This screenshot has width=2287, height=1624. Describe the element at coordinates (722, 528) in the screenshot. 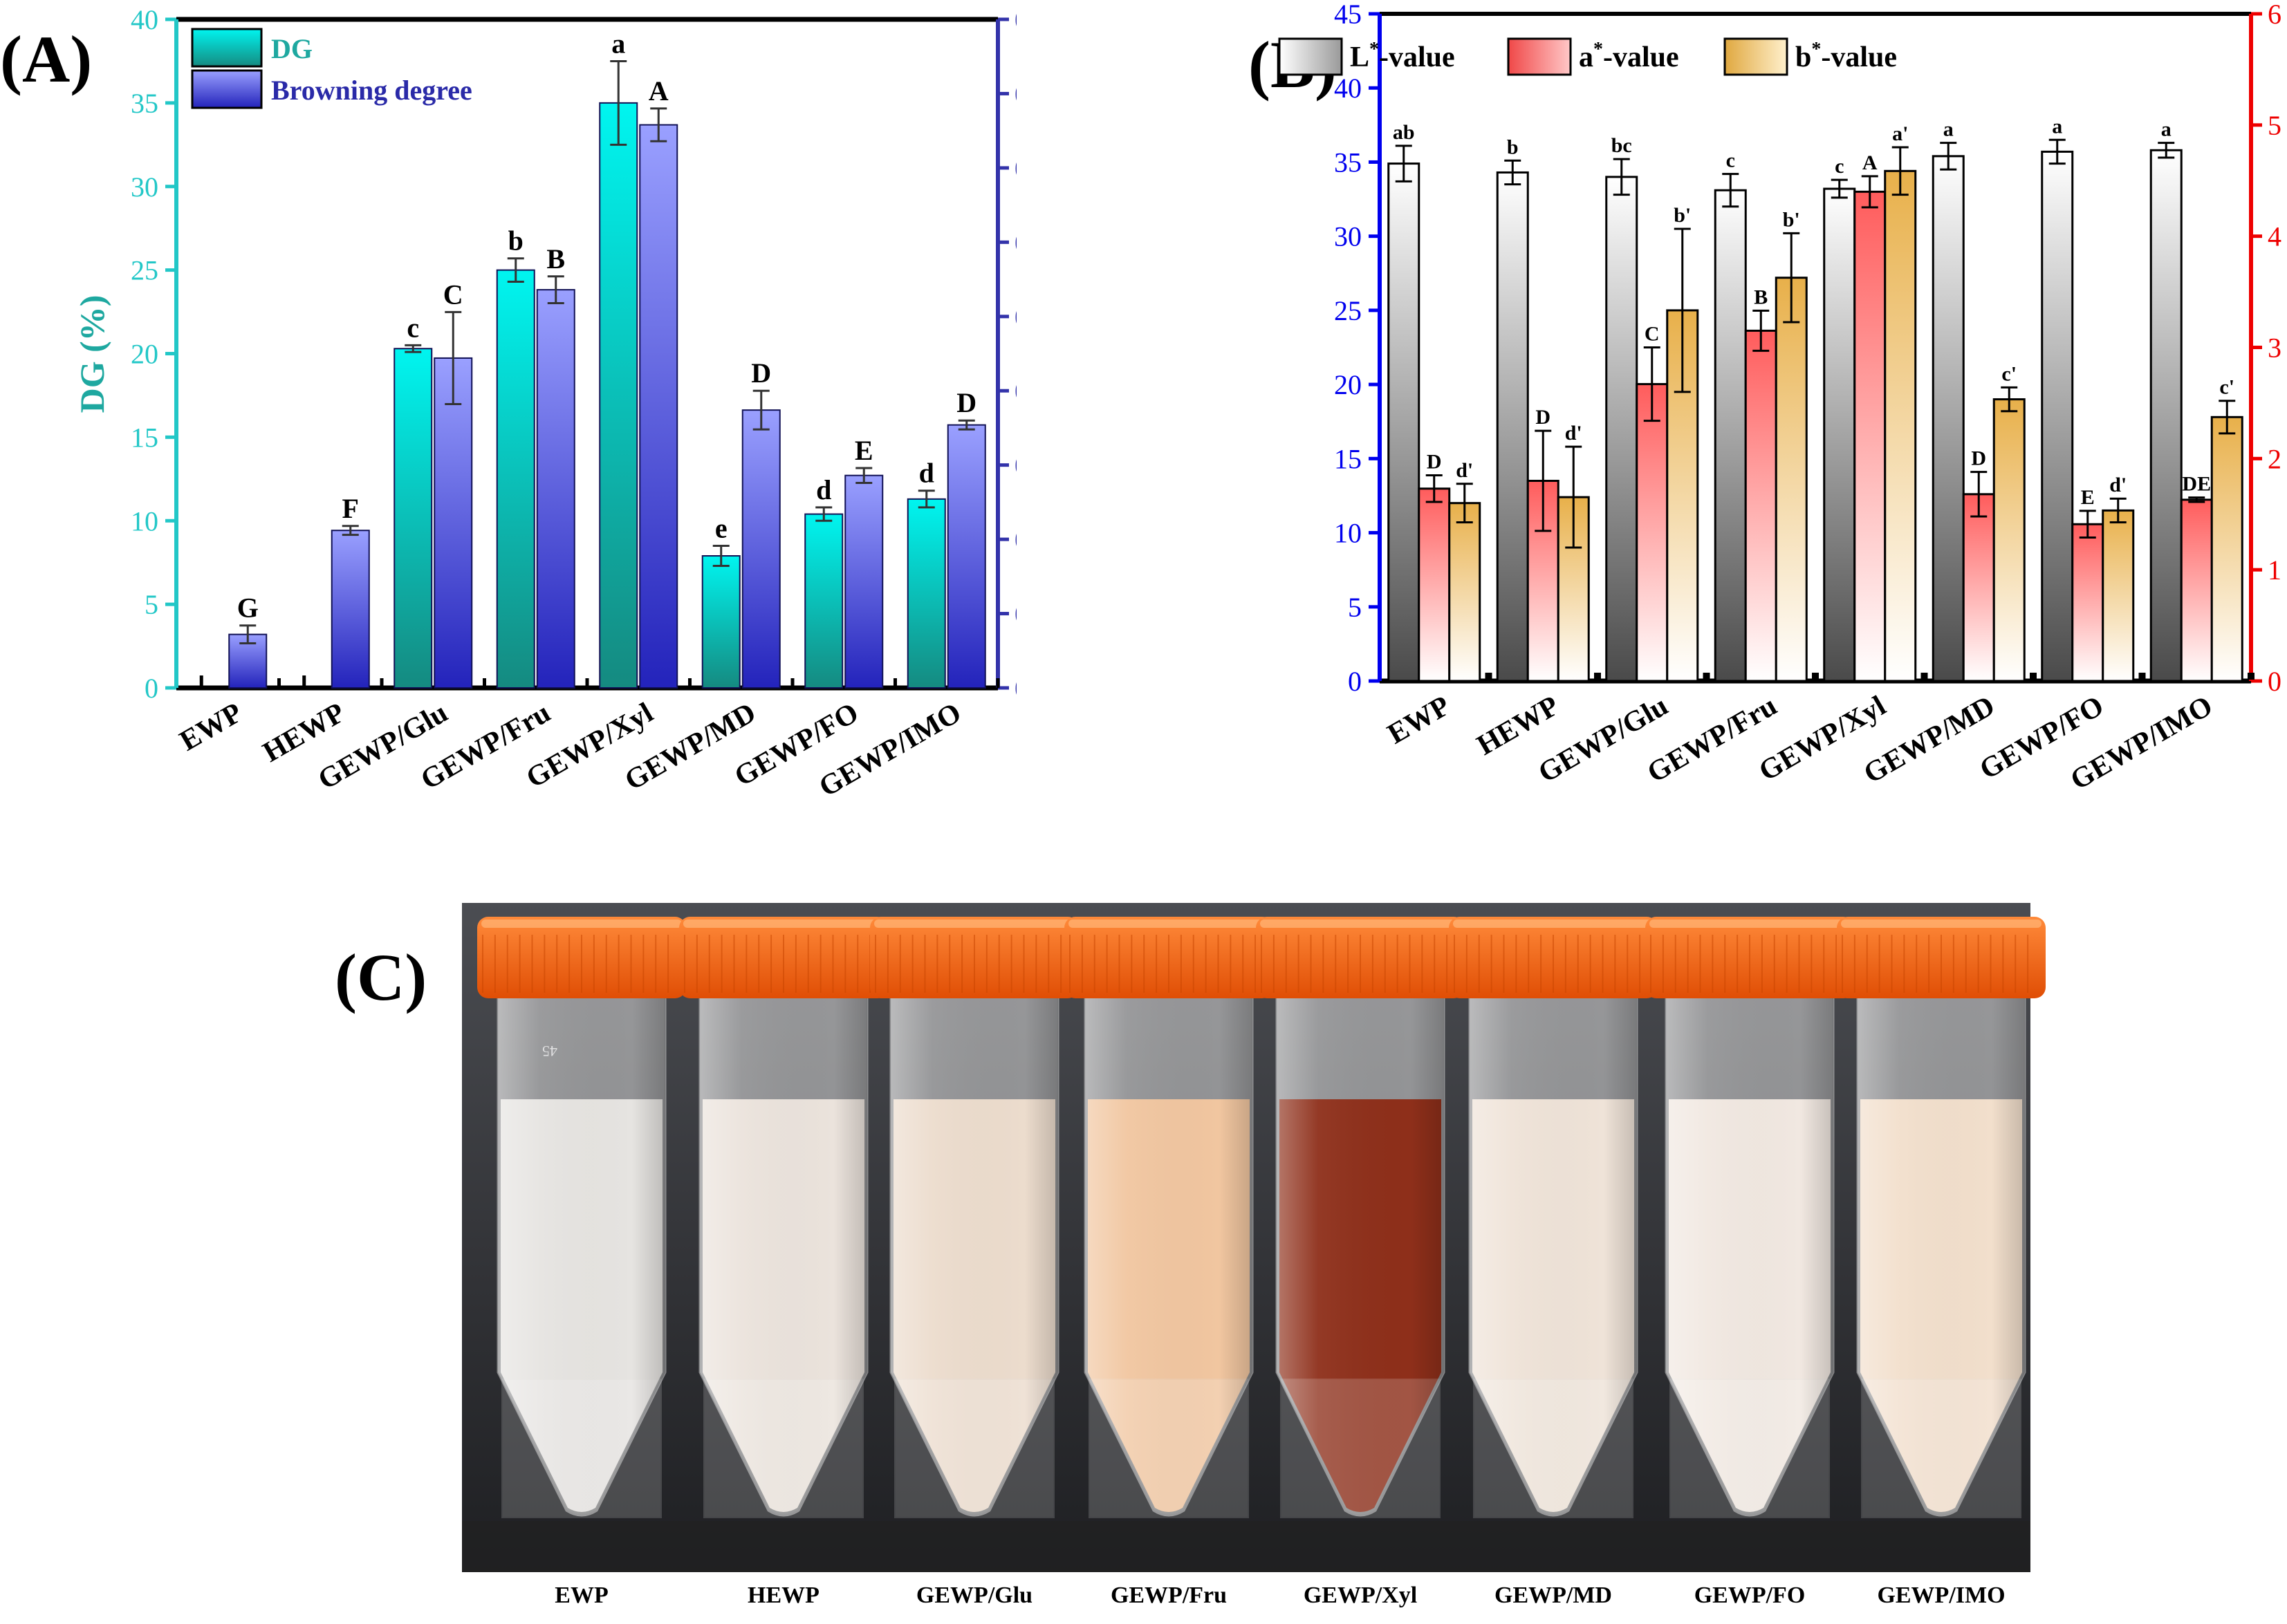

I see `significance-letter: e` at that location.